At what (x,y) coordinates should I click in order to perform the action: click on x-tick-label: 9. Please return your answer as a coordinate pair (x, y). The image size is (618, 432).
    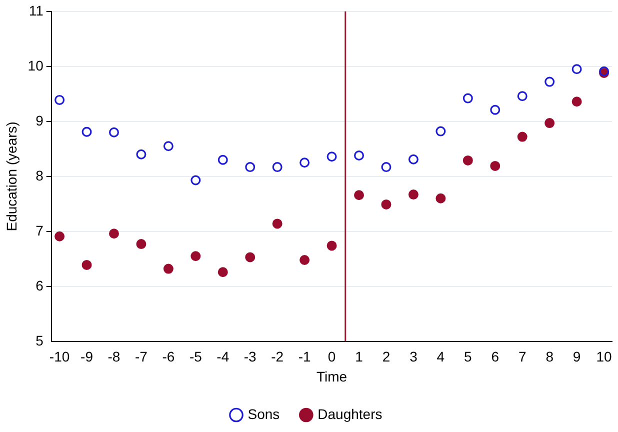
    Looking at the image, I should click on (576, 356).